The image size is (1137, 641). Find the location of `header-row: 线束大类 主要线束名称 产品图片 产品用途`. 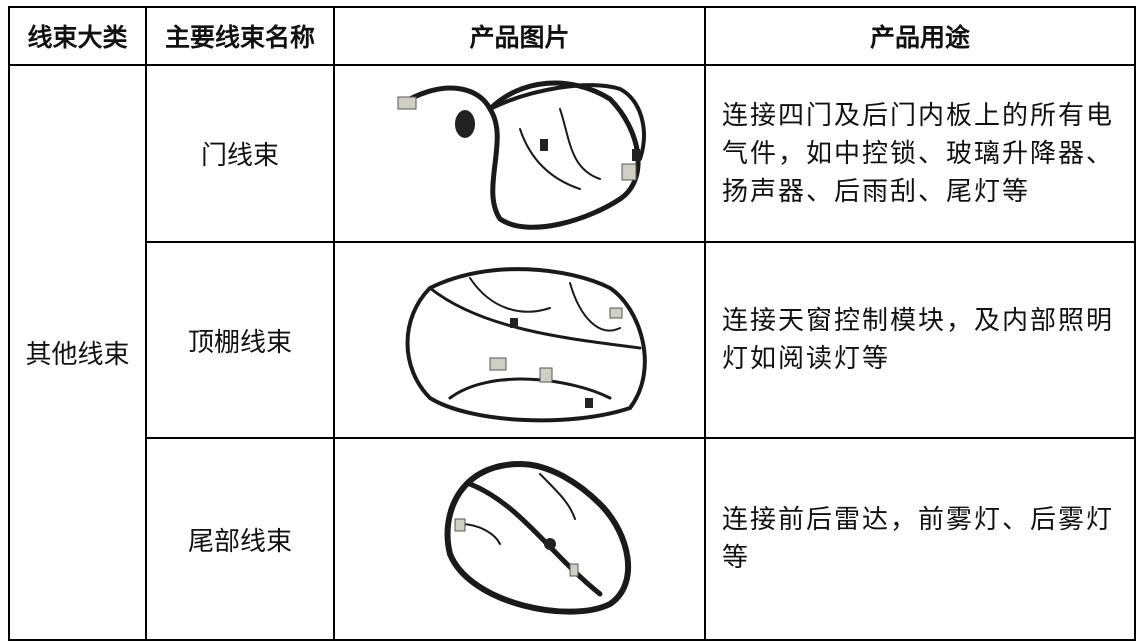

header-row: 线束大类 主要线束名称 产品图片 产品用途 is located at coordinates (572, 36).